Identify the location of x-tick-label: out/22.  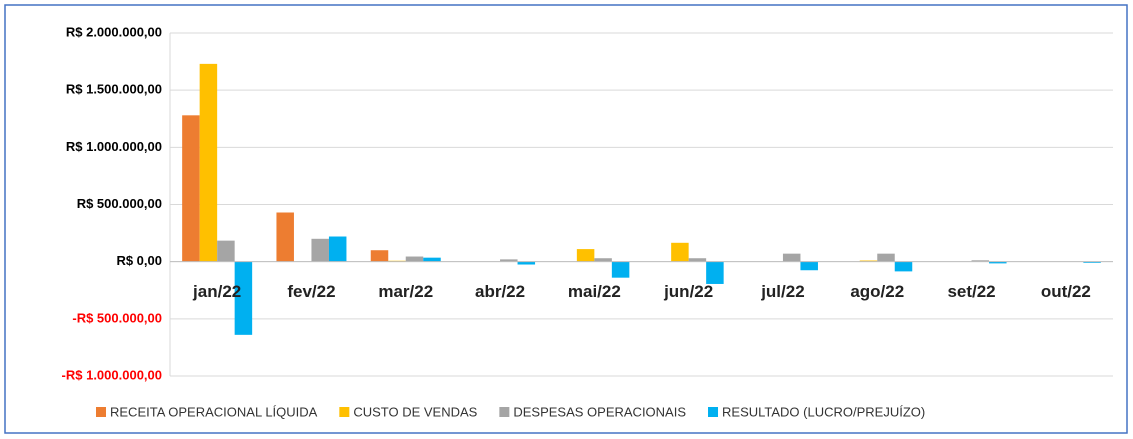
(1066, 291).